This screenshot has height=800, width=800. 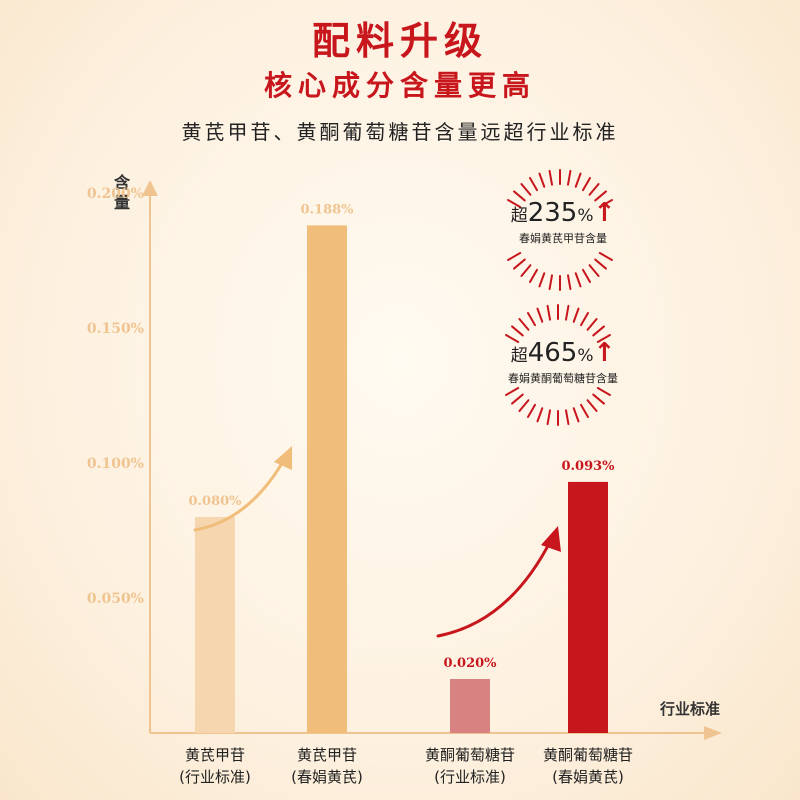 I want to click on badge-flavone-main: 超465%↑, so click(x=563, y=353).